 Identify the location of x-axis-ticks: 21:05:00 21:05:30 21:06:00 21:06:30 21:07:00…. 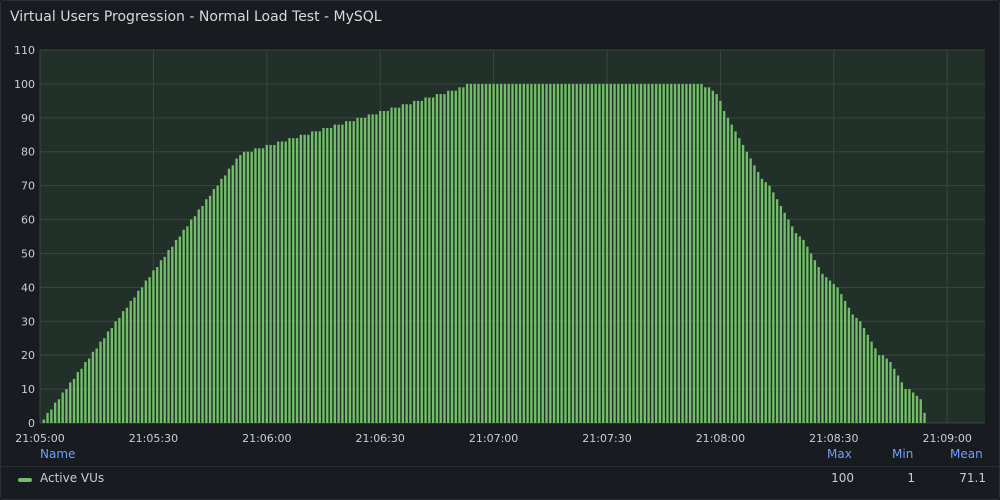
(493, 438).